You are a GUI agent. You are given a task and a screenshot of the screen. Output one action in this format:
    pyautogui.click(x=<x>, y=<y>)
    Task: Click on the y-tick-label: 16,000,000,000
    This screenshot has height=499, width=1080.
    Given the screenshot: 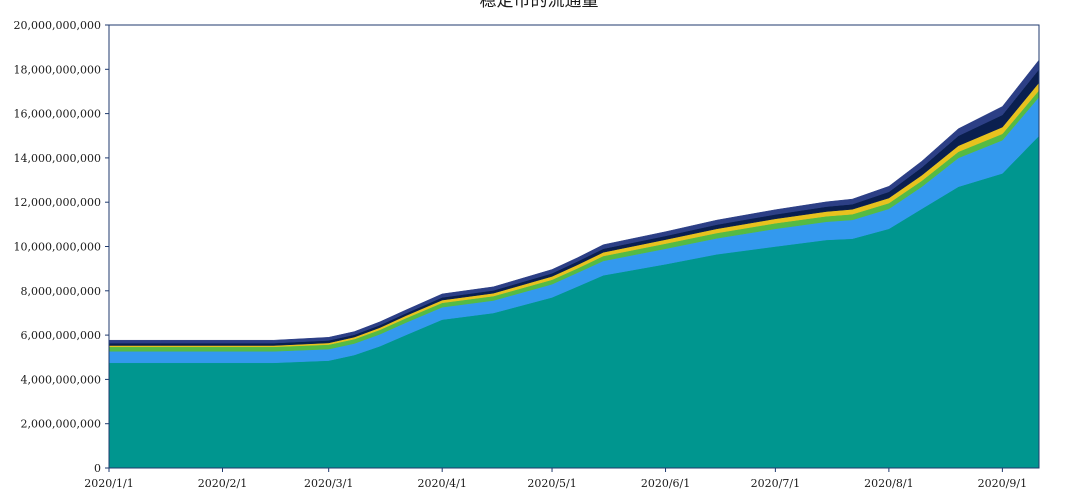 What is the action you would take?
    pyautogui.click(x=57, y=114)
    